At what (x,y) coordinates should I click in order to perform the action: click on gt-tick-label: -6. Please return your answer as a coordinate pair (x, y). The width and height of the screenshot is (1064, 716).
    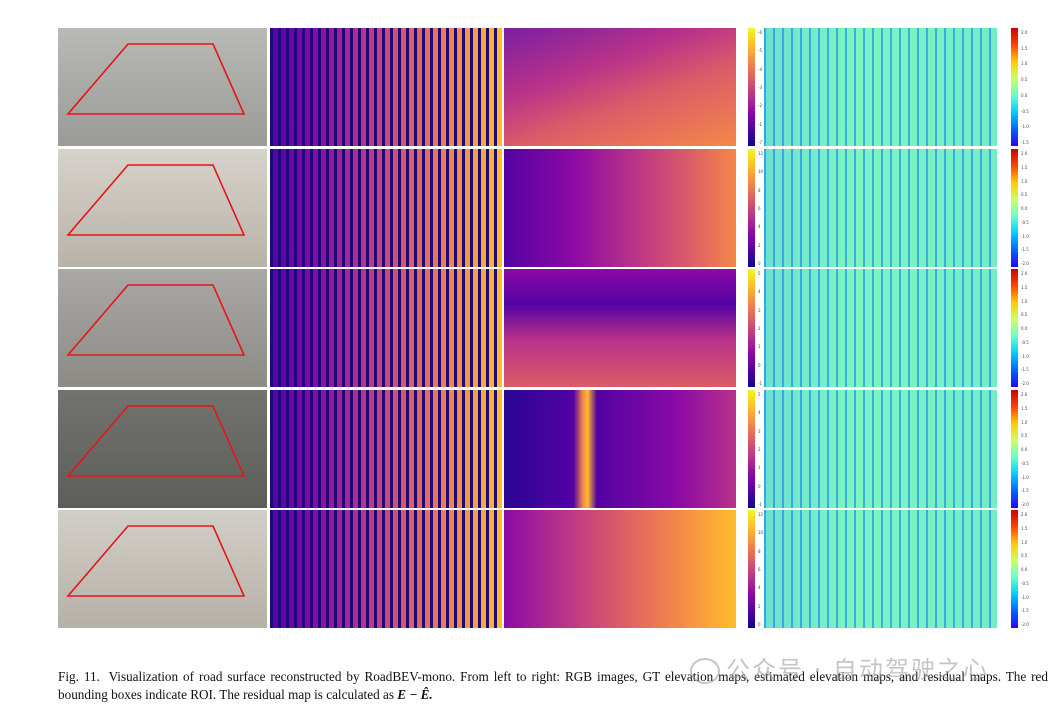
    Looking at the image, I should click on (760, 32).